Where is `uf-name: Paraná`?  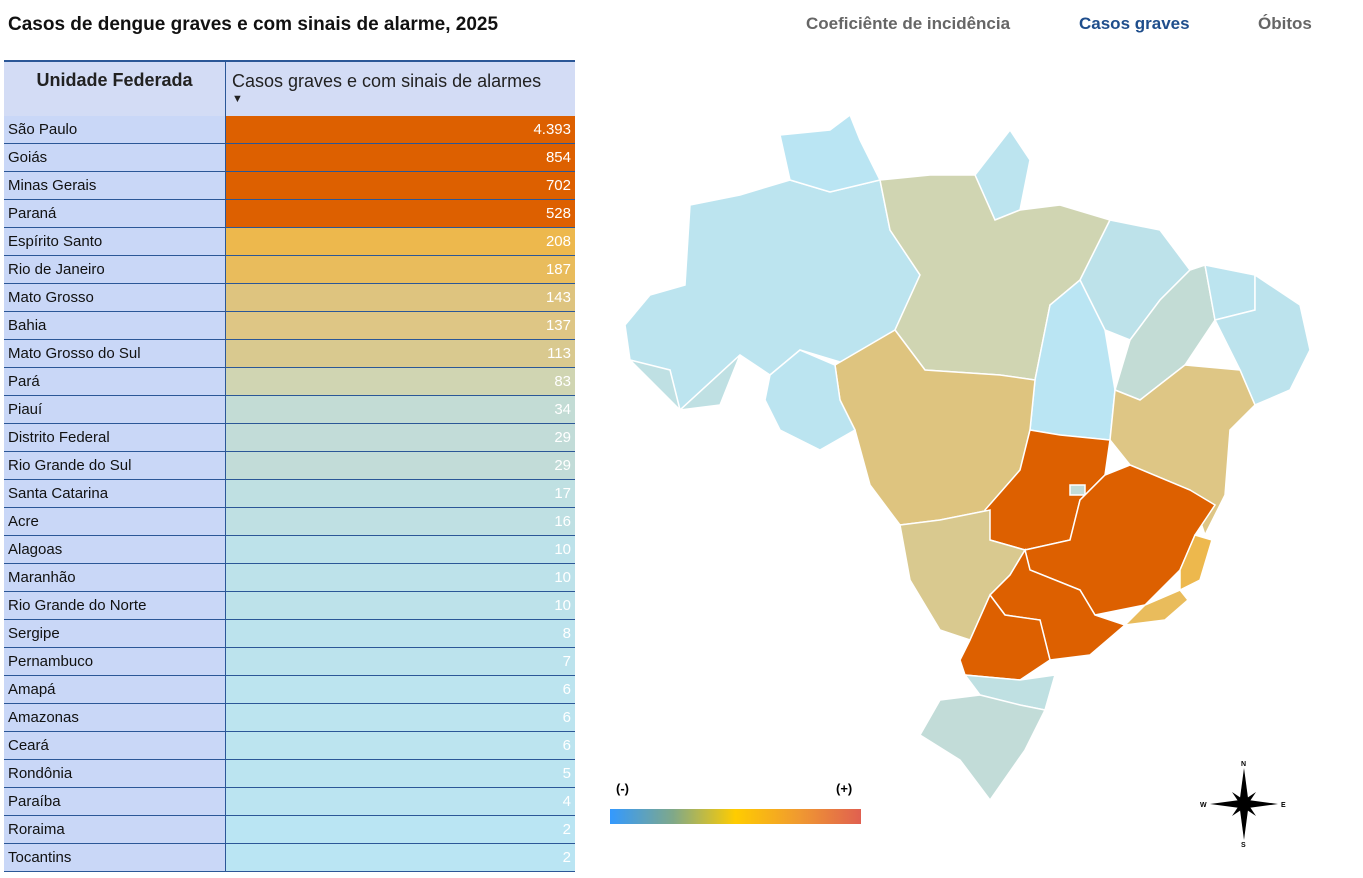
uf-name: Paraná is located at coordinates (115, 213).